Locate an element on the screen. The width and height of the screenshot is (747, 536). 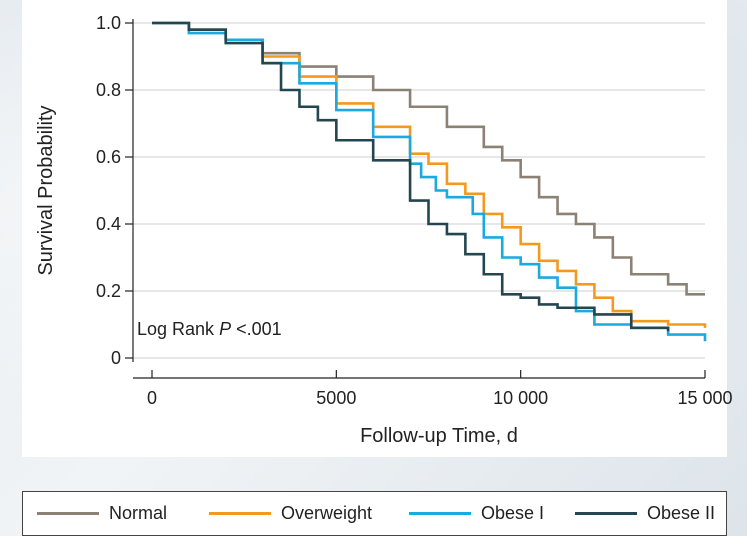
legend-label: Obese II is located at coordinates (681, 513).